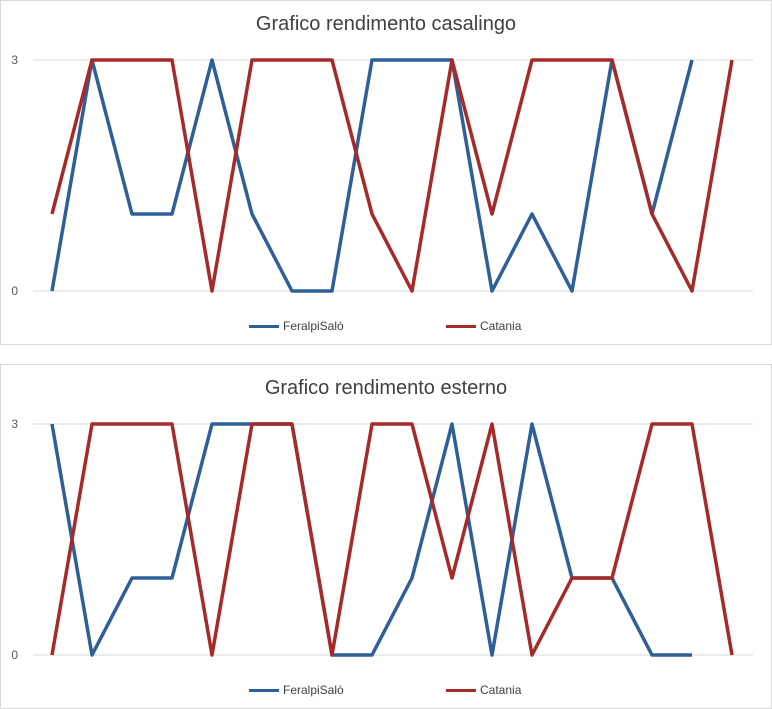  What do you see at coordinates (386, 388) in the screenshot?
I see `chart-title: Grafico rendimento esterno` at bounding box center [386, 388].